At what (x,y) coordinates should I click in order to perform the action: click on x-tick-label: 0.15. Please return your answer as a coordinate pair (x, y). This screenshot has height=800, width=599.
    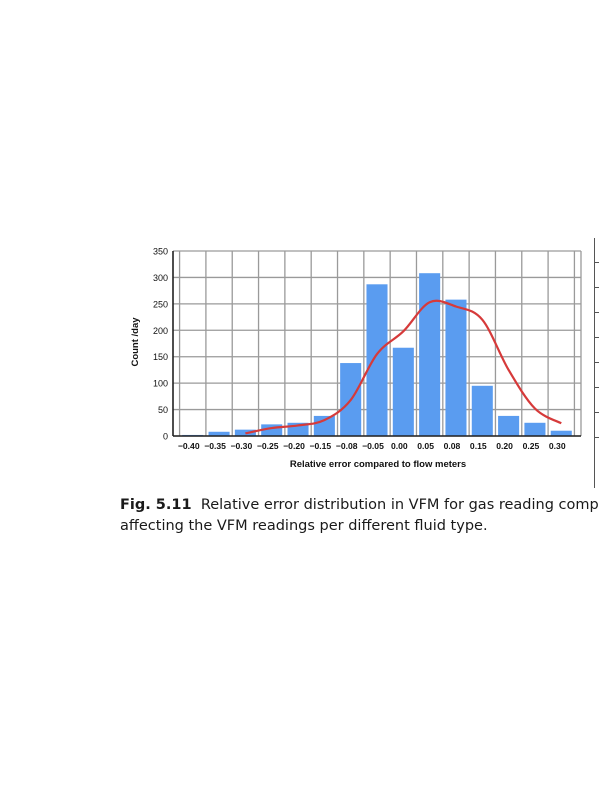
    Looking at the image, I should click on (478, 446).